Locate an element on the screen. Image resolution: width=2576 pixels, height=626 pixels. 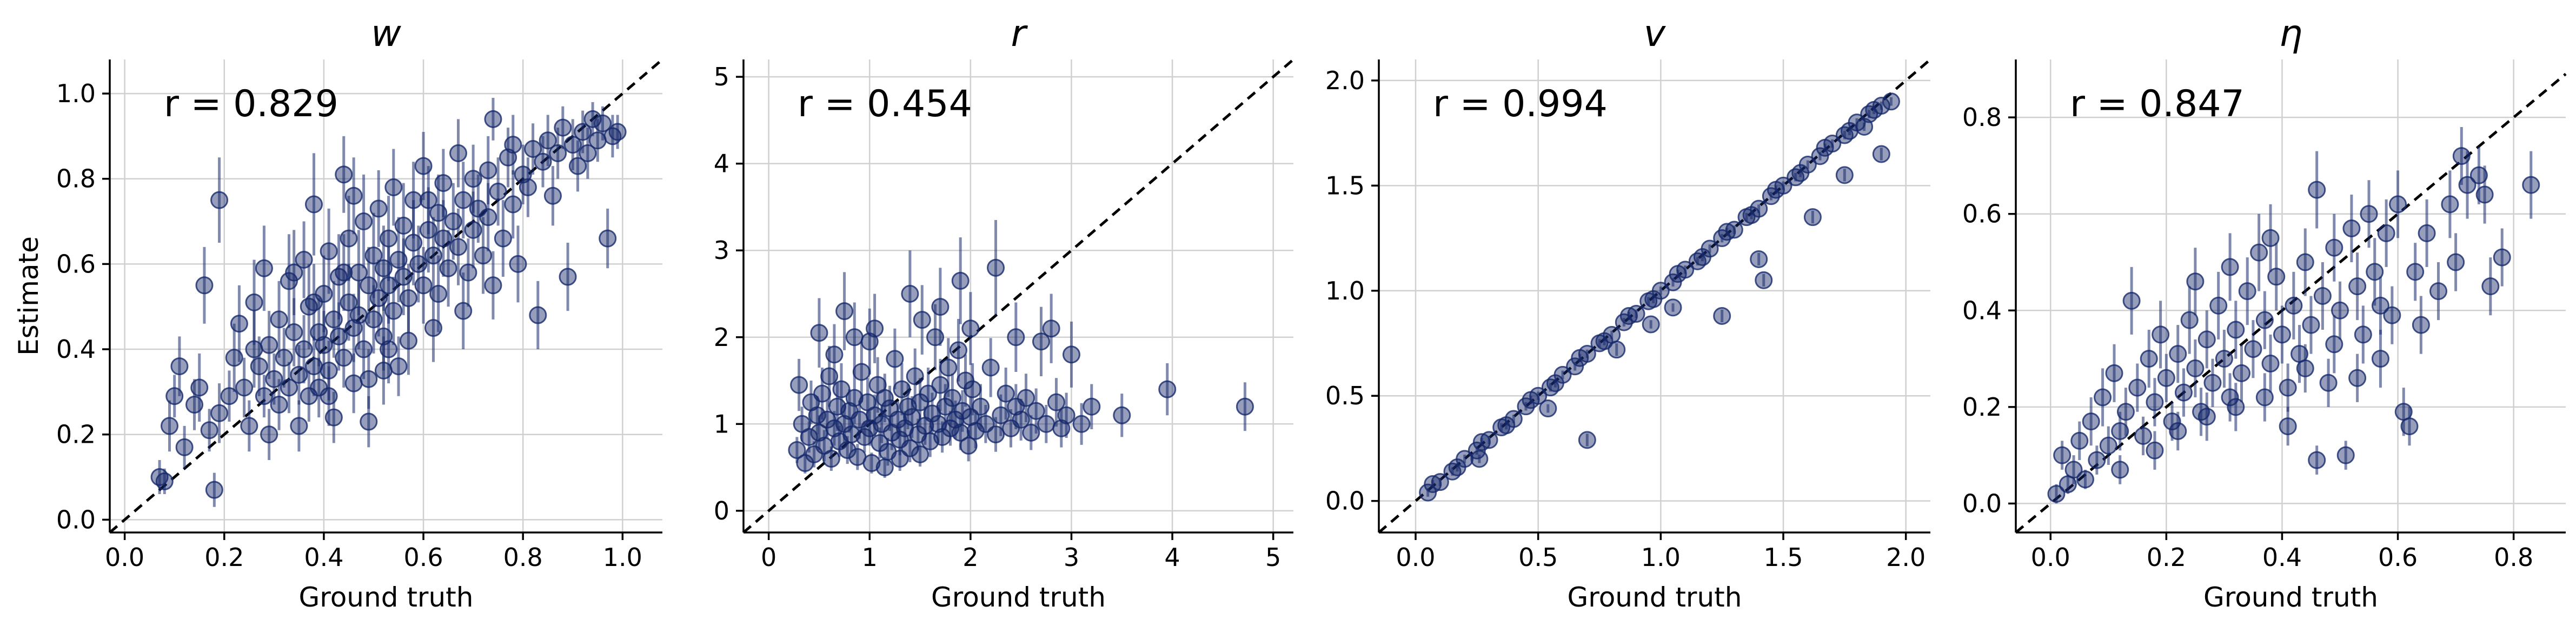
y-tick-label: 0.6 is located at coordinates (76, 263).